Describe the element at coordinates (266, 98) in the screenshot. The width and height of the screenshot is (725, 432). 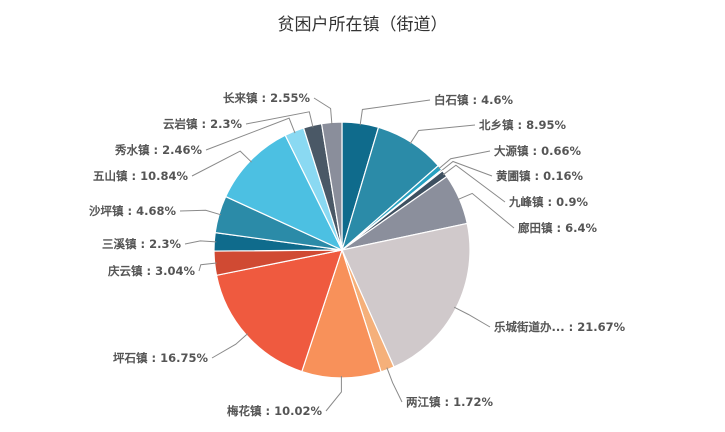
I see `slice-label: 长来镇 : 2.55%` at that location.